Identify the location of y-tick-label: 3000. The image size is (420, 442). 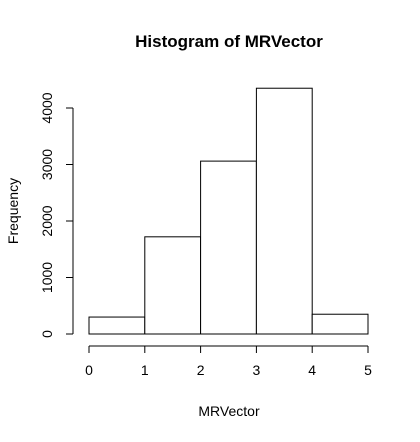
(47, 164).